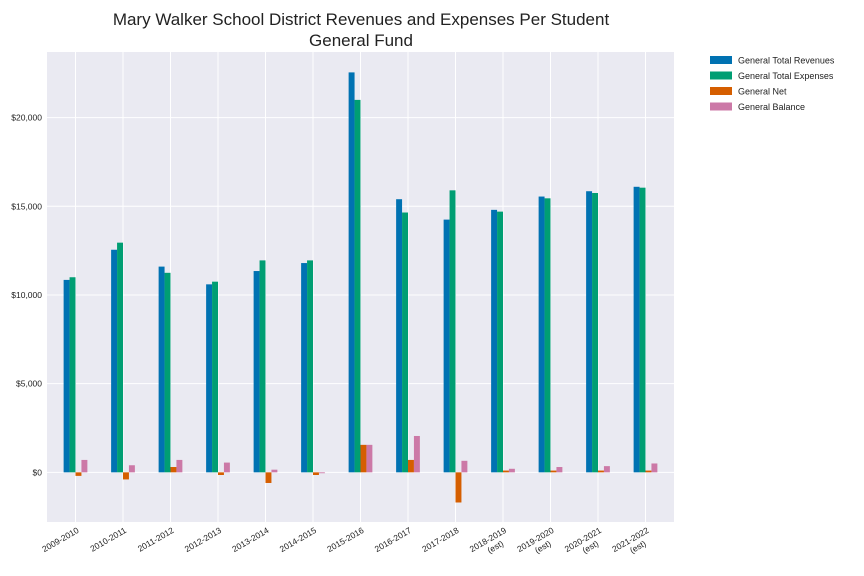 This screenshot has width=864, height=576. I want to click on x-tick-label: 2011-2012, so click(156, 539).